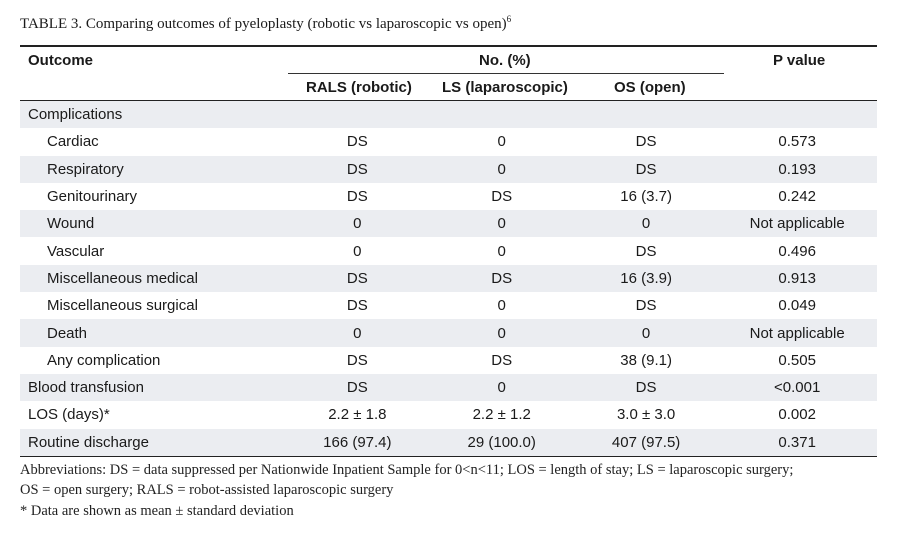 The height and width of the screenshot is (535, 900). I want to click on header-group: No. (%), so click(505, 60).